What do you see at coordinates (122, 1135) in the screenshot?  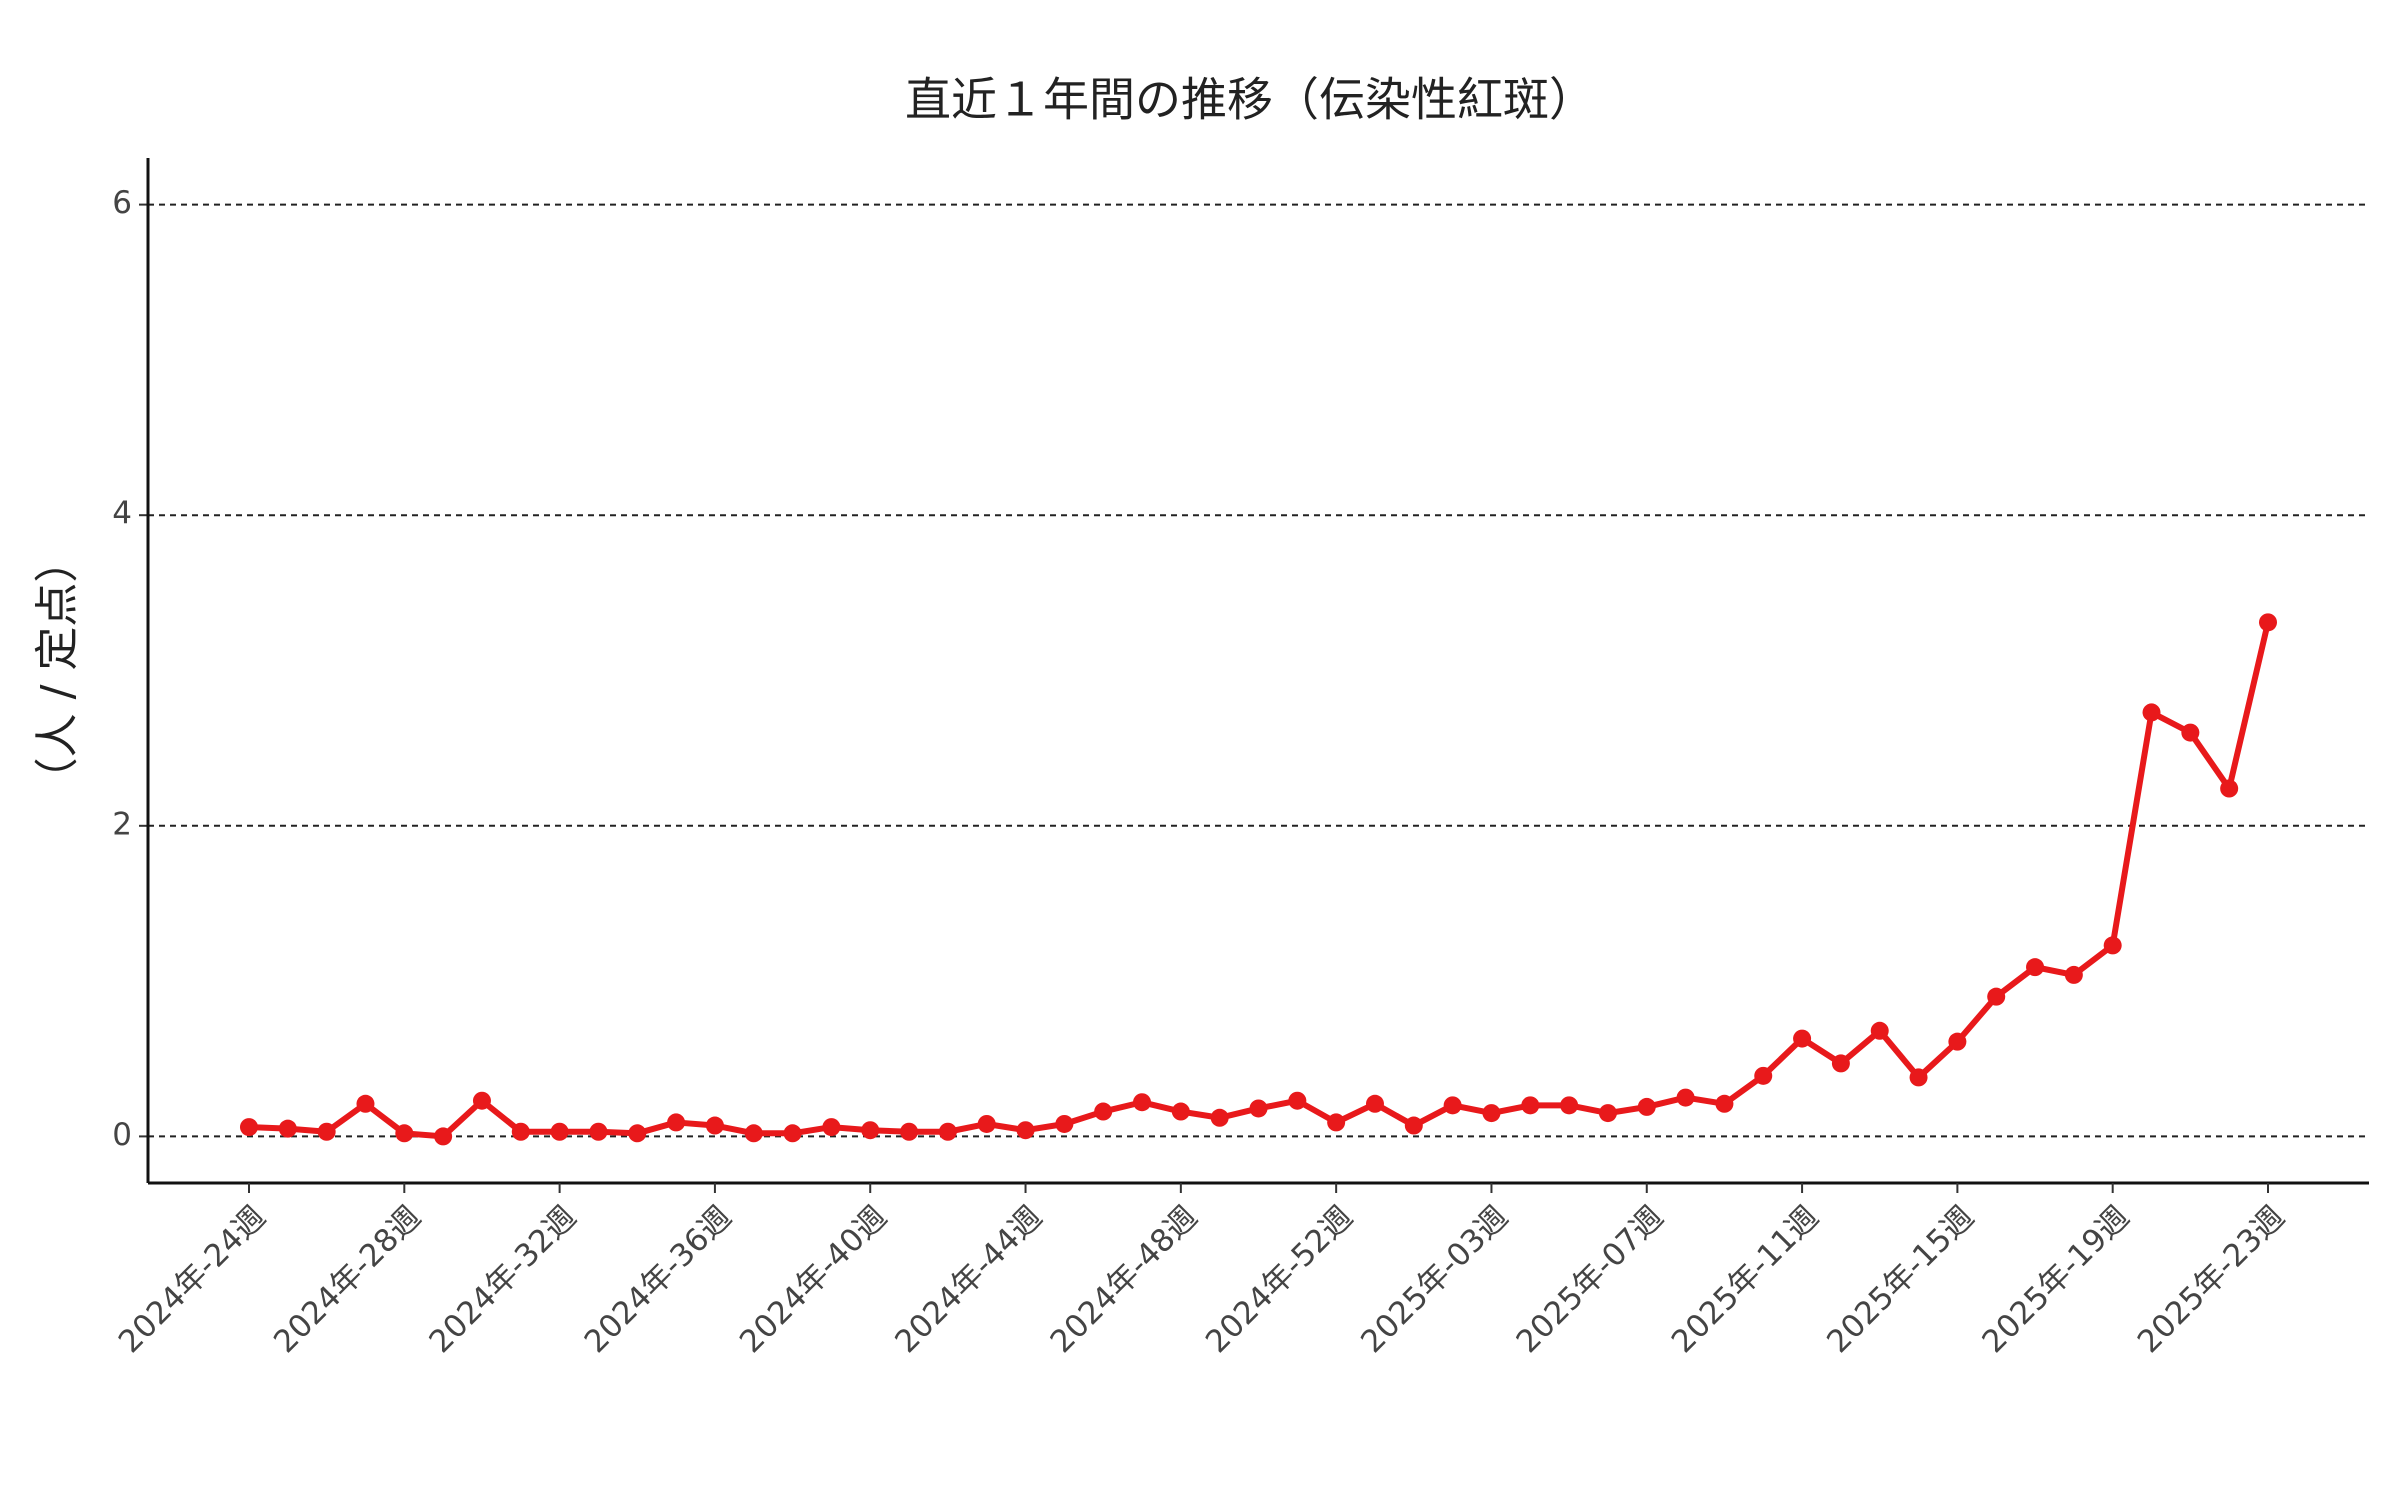 I see `y-tick-label: 0` at bounding box center [122, 1135].